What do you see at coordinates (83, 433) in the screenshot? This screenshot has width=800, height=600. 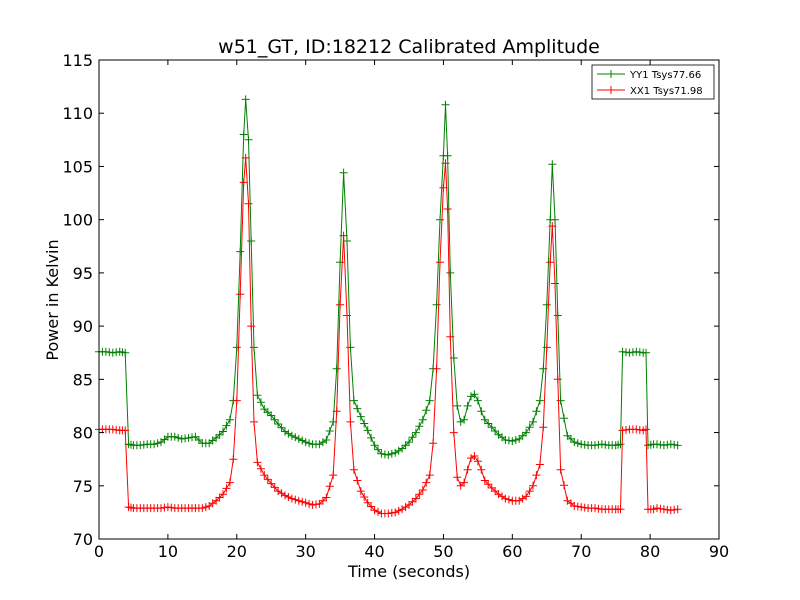 I see `y-tick-label: 80` at bounding box center [83, 433].